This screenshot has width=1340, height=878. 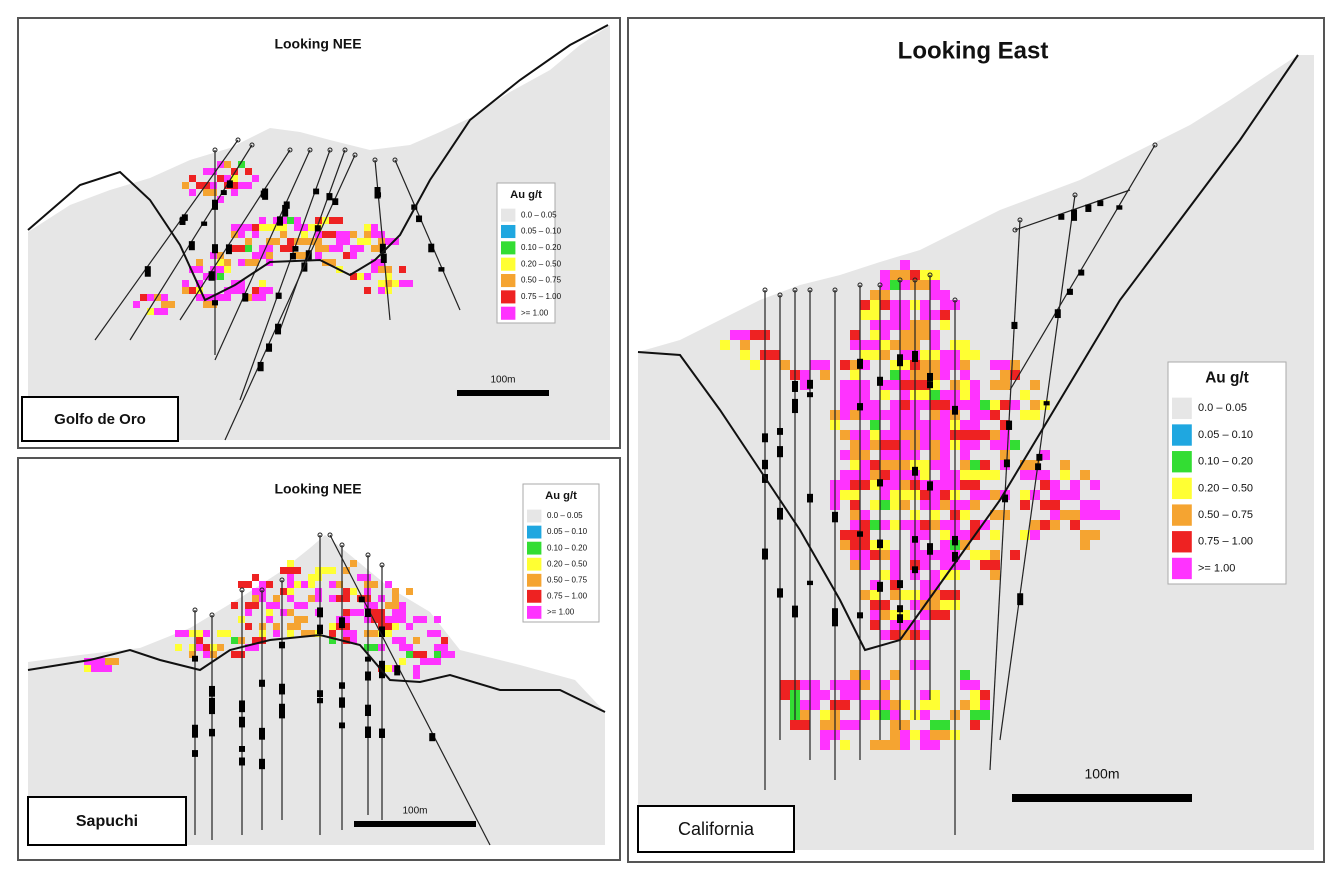 What do you see at coordinates (427, 235) in the screenshot?
I see `drill-hole` at bounding box center [427, 235].